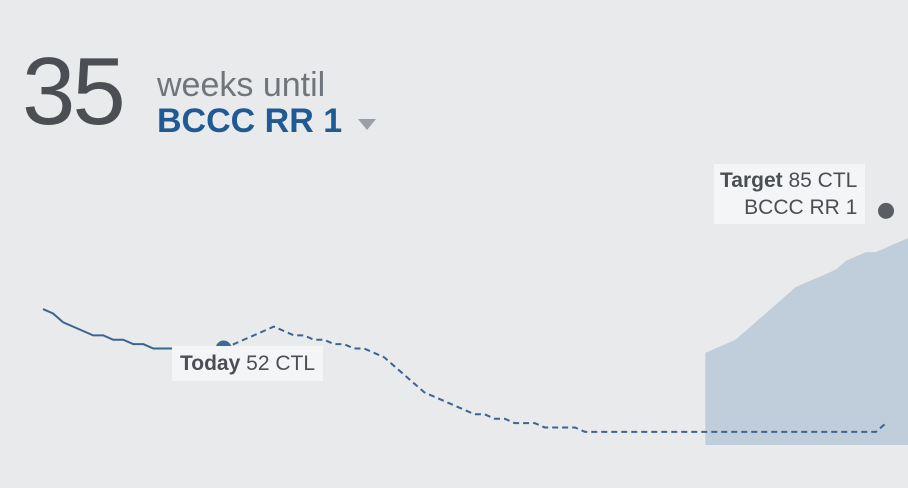 Image resolution: width=908 pixels, height=488 pixels. I want to click on target-marker, so click(886, 210).